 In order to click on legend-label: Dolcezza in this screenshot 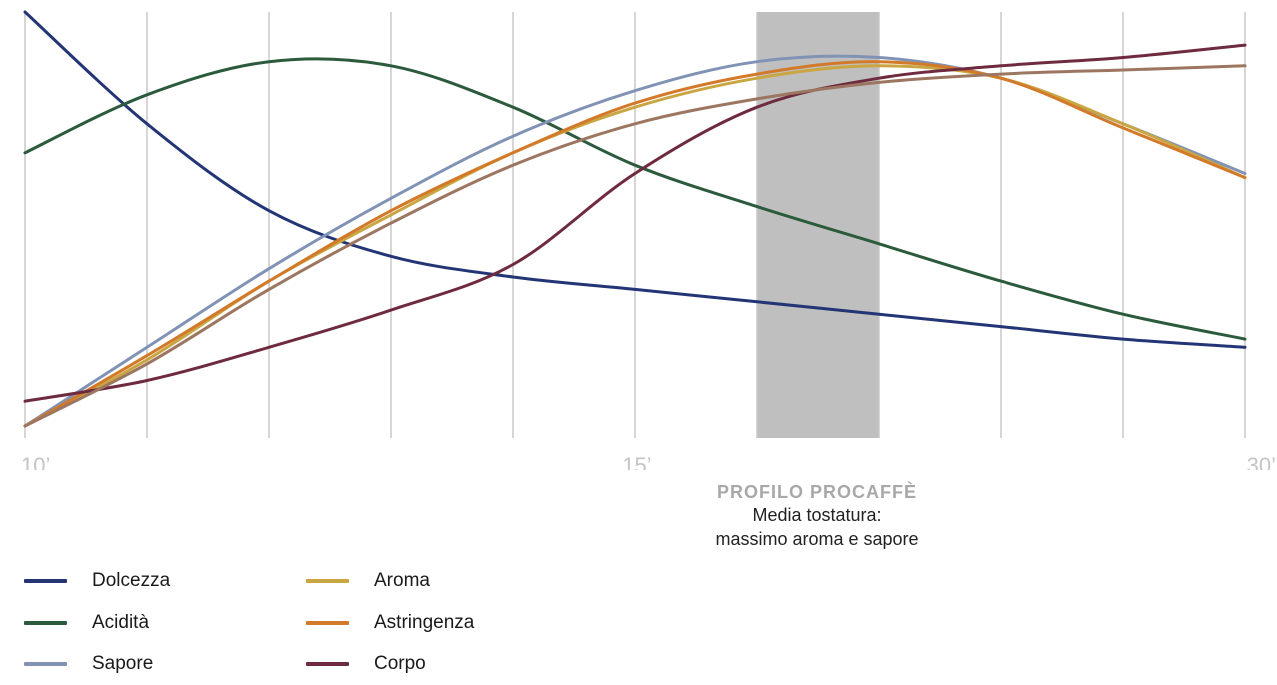, I will do `click(131, 580)`.